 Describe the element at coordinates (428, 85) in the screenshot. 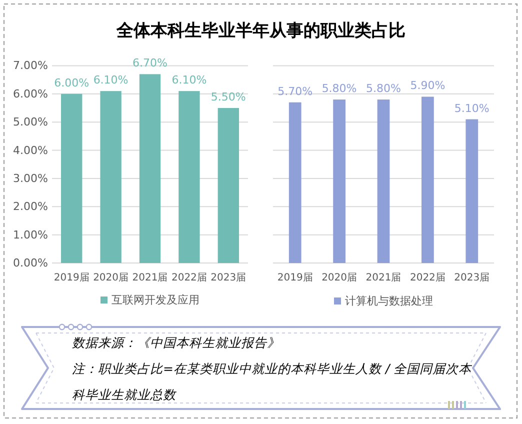

I see `data-label: 5.90%` at that location.